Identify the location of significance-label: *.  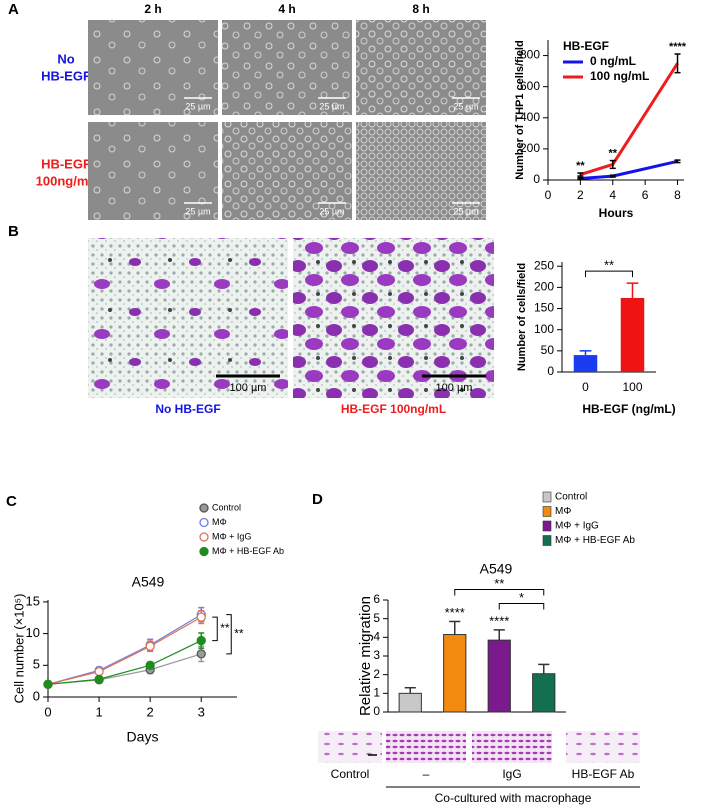
(521, 597).